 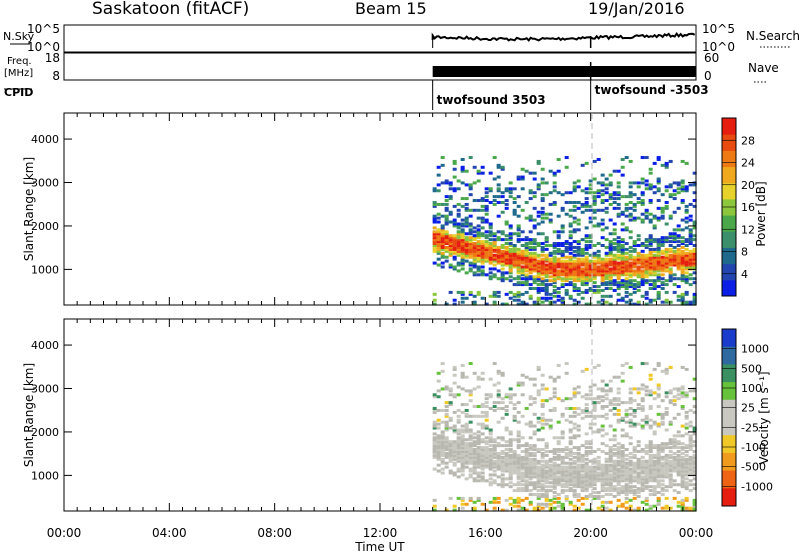 I want to click on velocity-data, so click(x=564, y=437).